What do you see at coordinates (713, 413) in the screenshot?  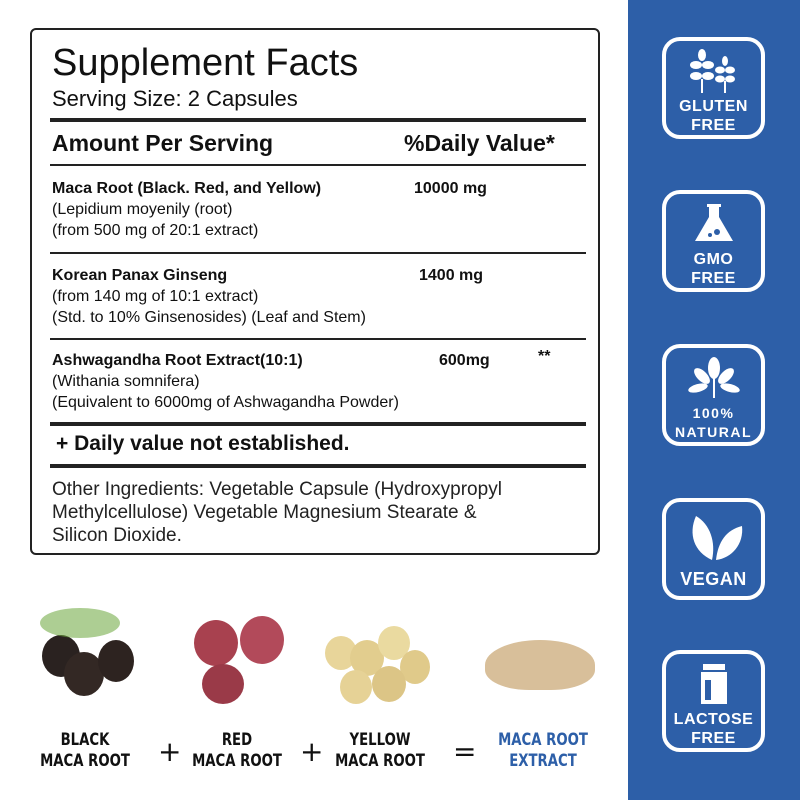 I see `badge-text: 100%` at bounding box center [713, 413].